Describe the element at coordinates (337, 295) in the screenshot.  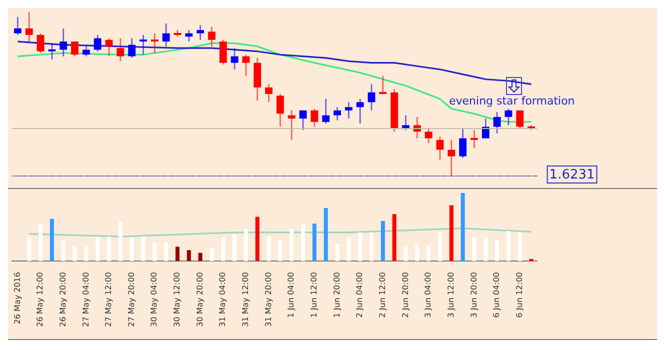
I see `x-tick-label: 1 Jun 20:00` at that location.